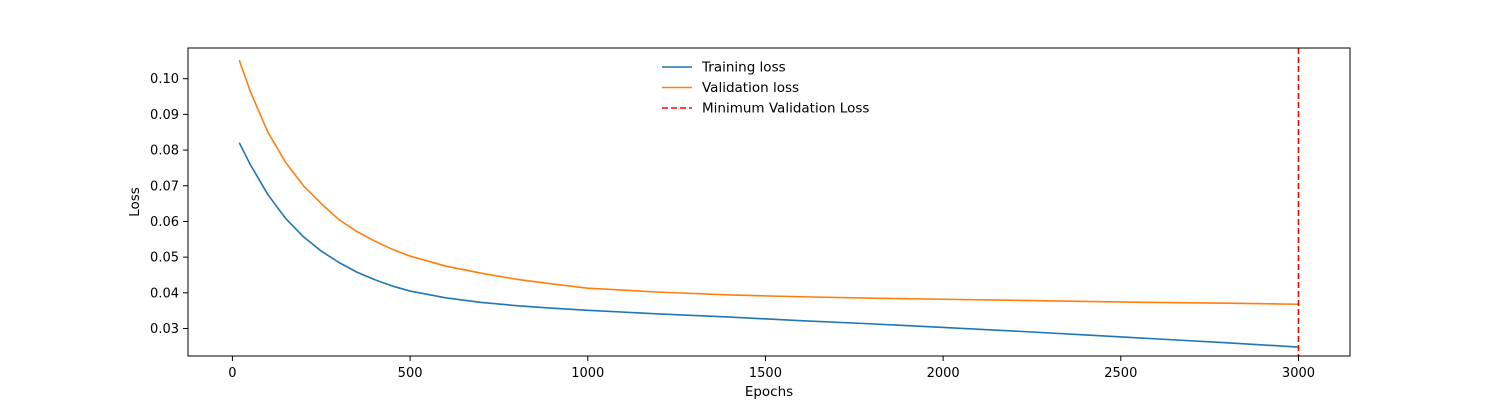  What do you see at coordinates (164, 222) in the screenshot?
I see `y-tick-label: 0.06` at bounding box center [164, 222].